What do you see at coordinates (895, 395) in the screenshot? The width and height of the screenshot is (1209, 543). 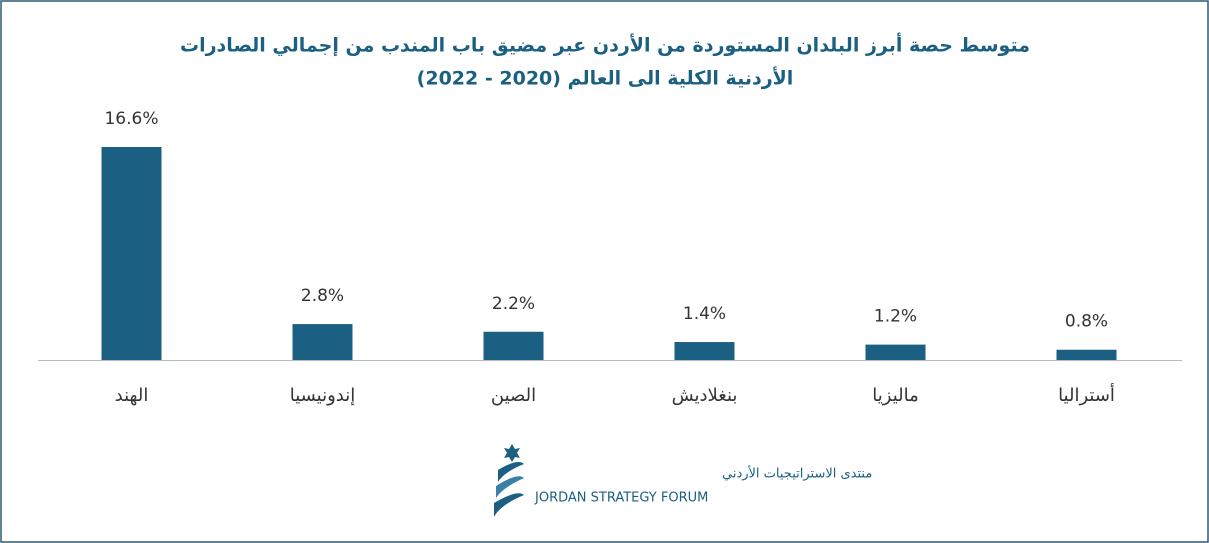 I see `x-tick-label: ماليزيا` at bounding box center [895, 395].